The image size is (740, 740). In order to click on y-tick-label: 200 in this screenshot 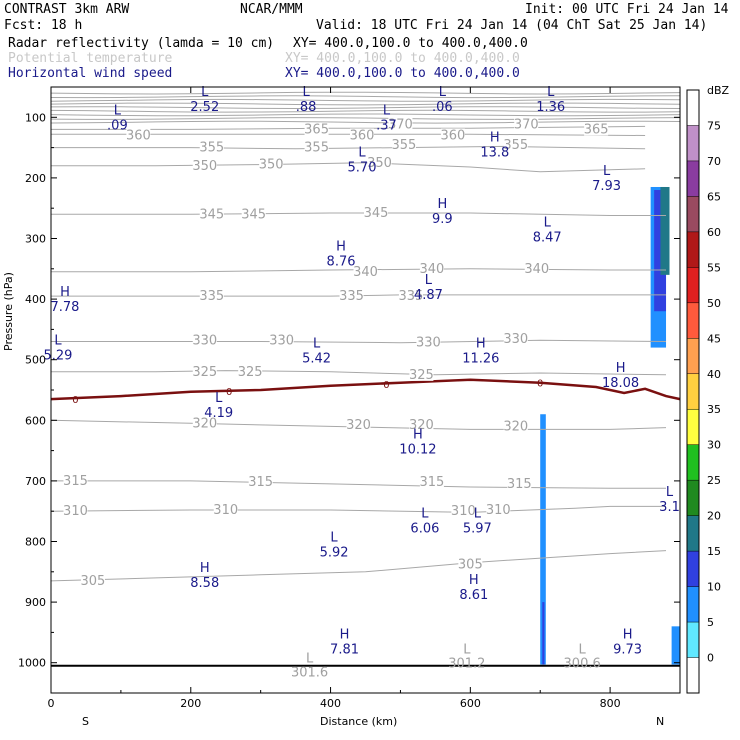, I will do `click(35, 178)`.